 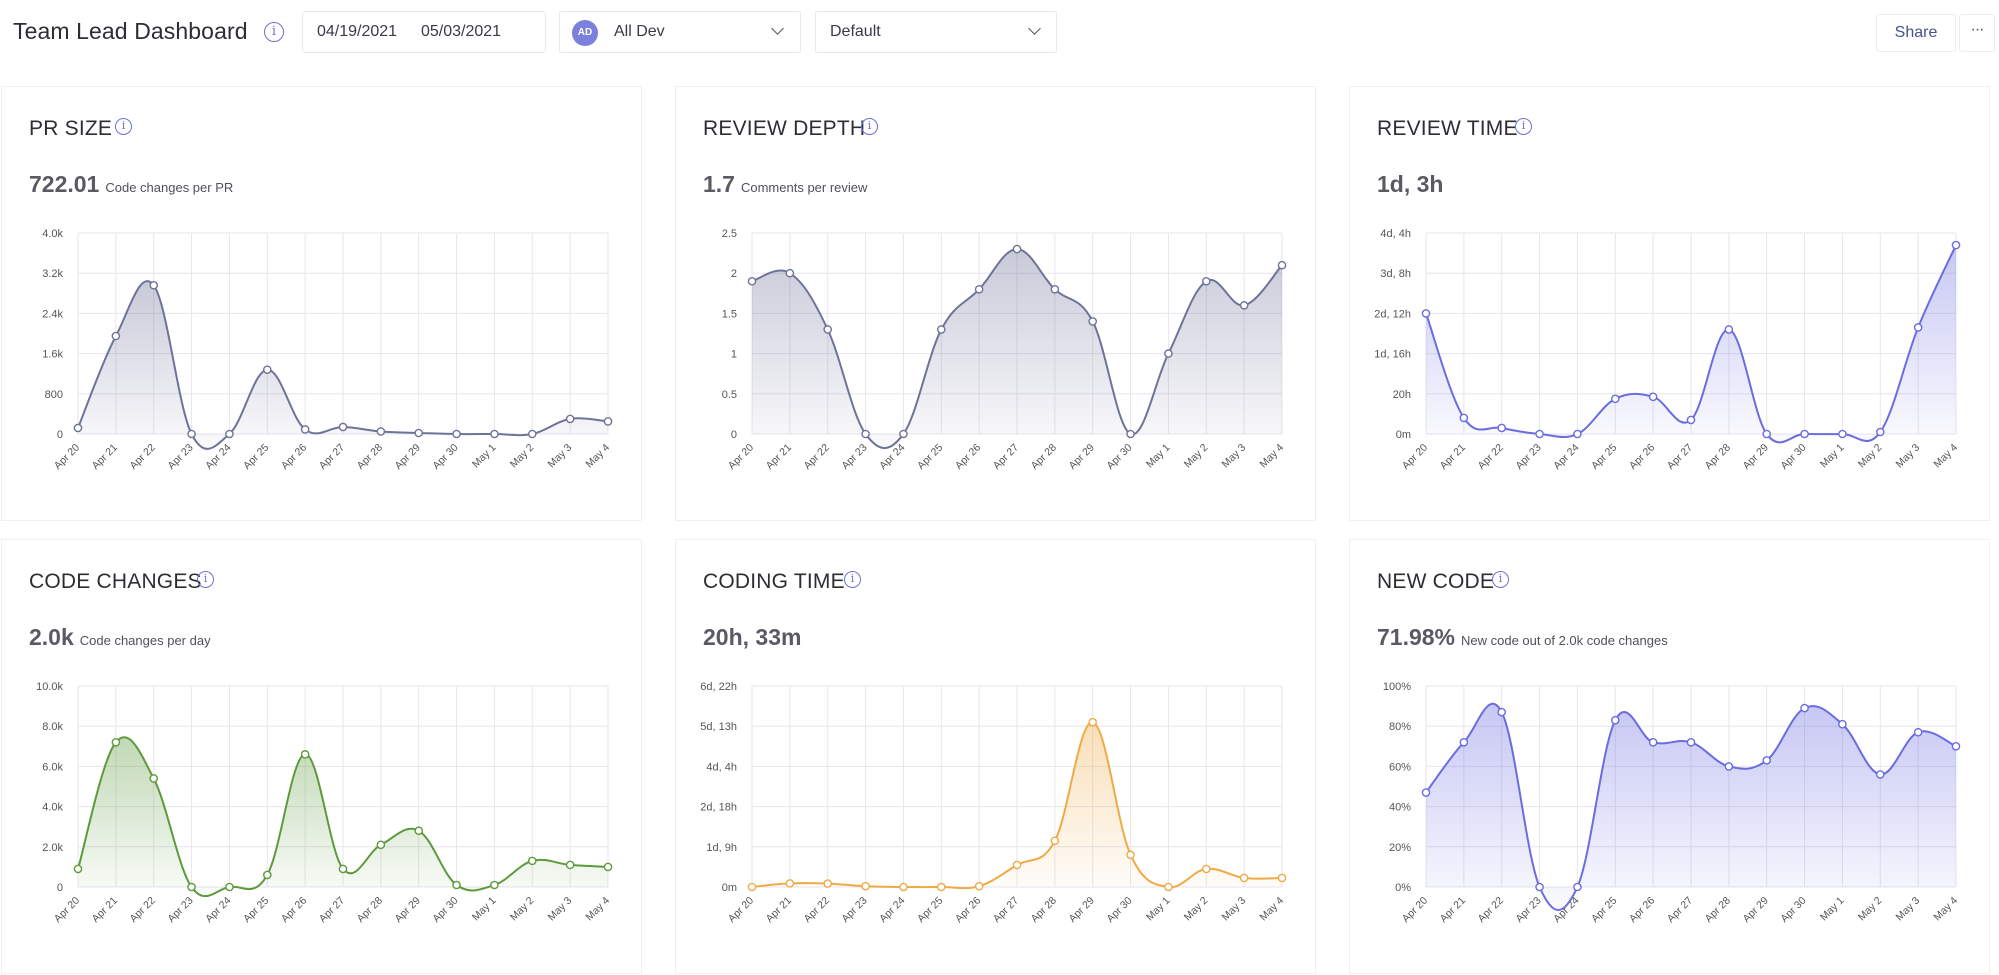 I want to click on y-tick-label: 2, so click(x=734, y=274).